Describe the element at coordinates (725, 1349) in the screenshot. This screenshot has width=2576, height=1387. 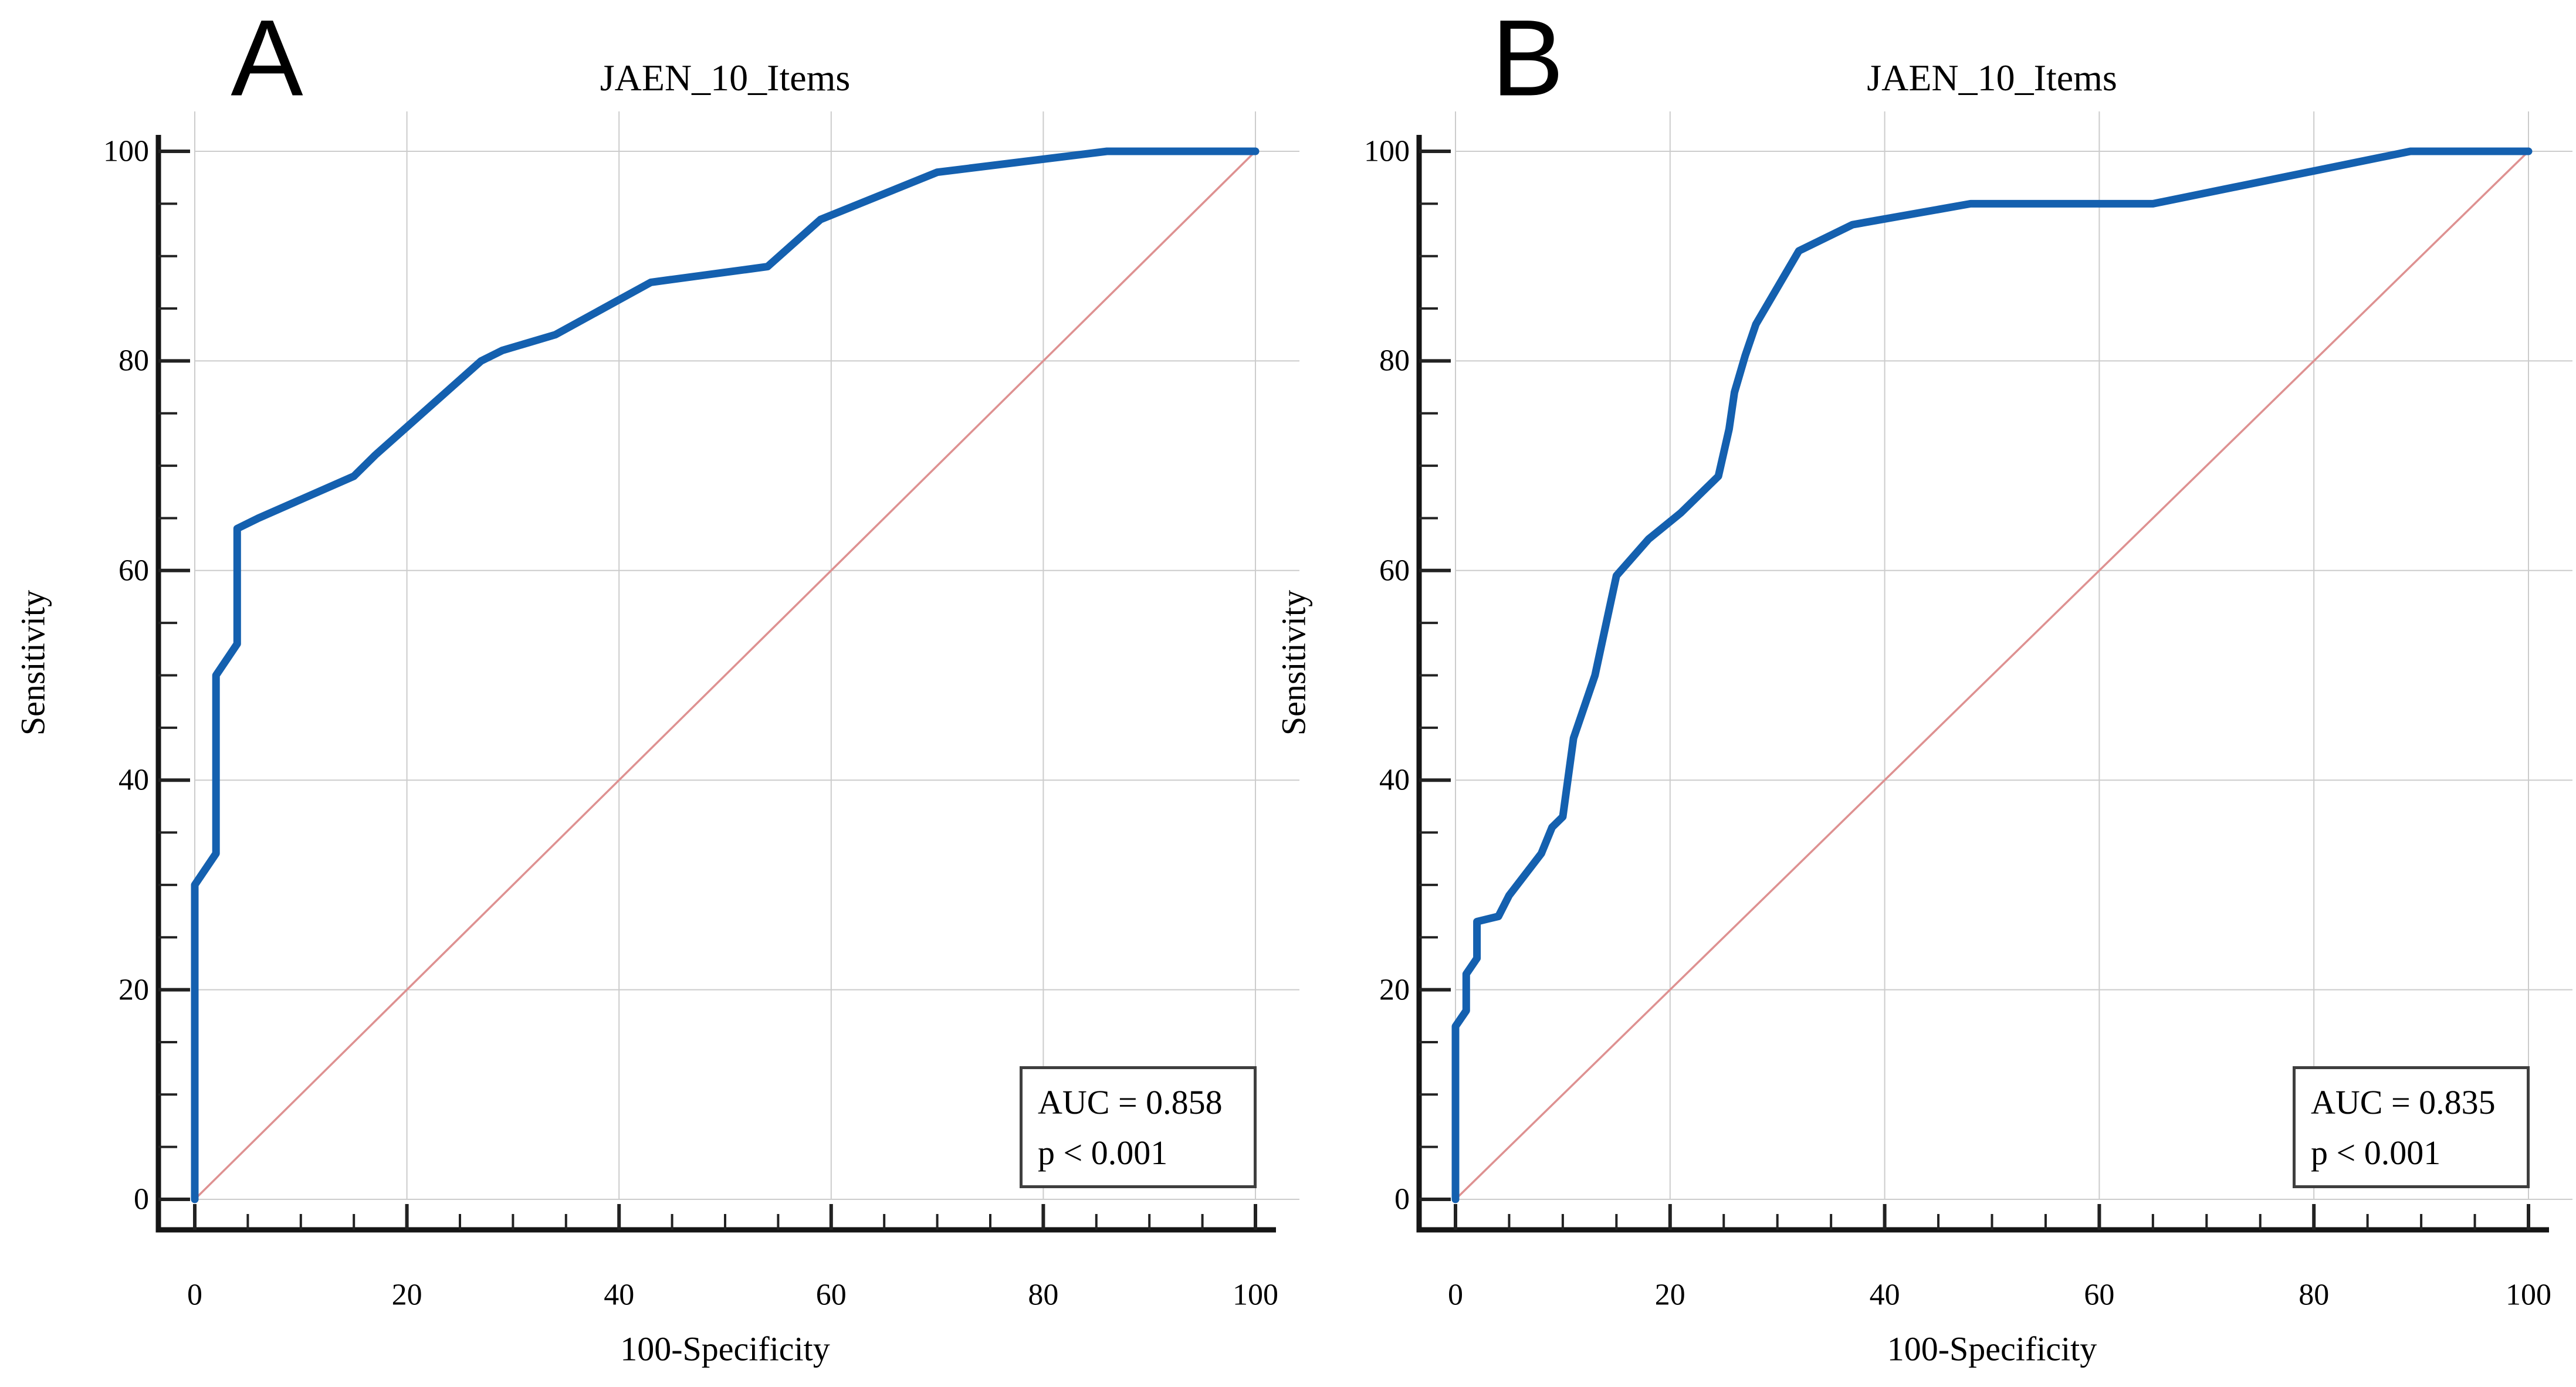
I see `x-axis-title-a: 100-Specificity` at that location.